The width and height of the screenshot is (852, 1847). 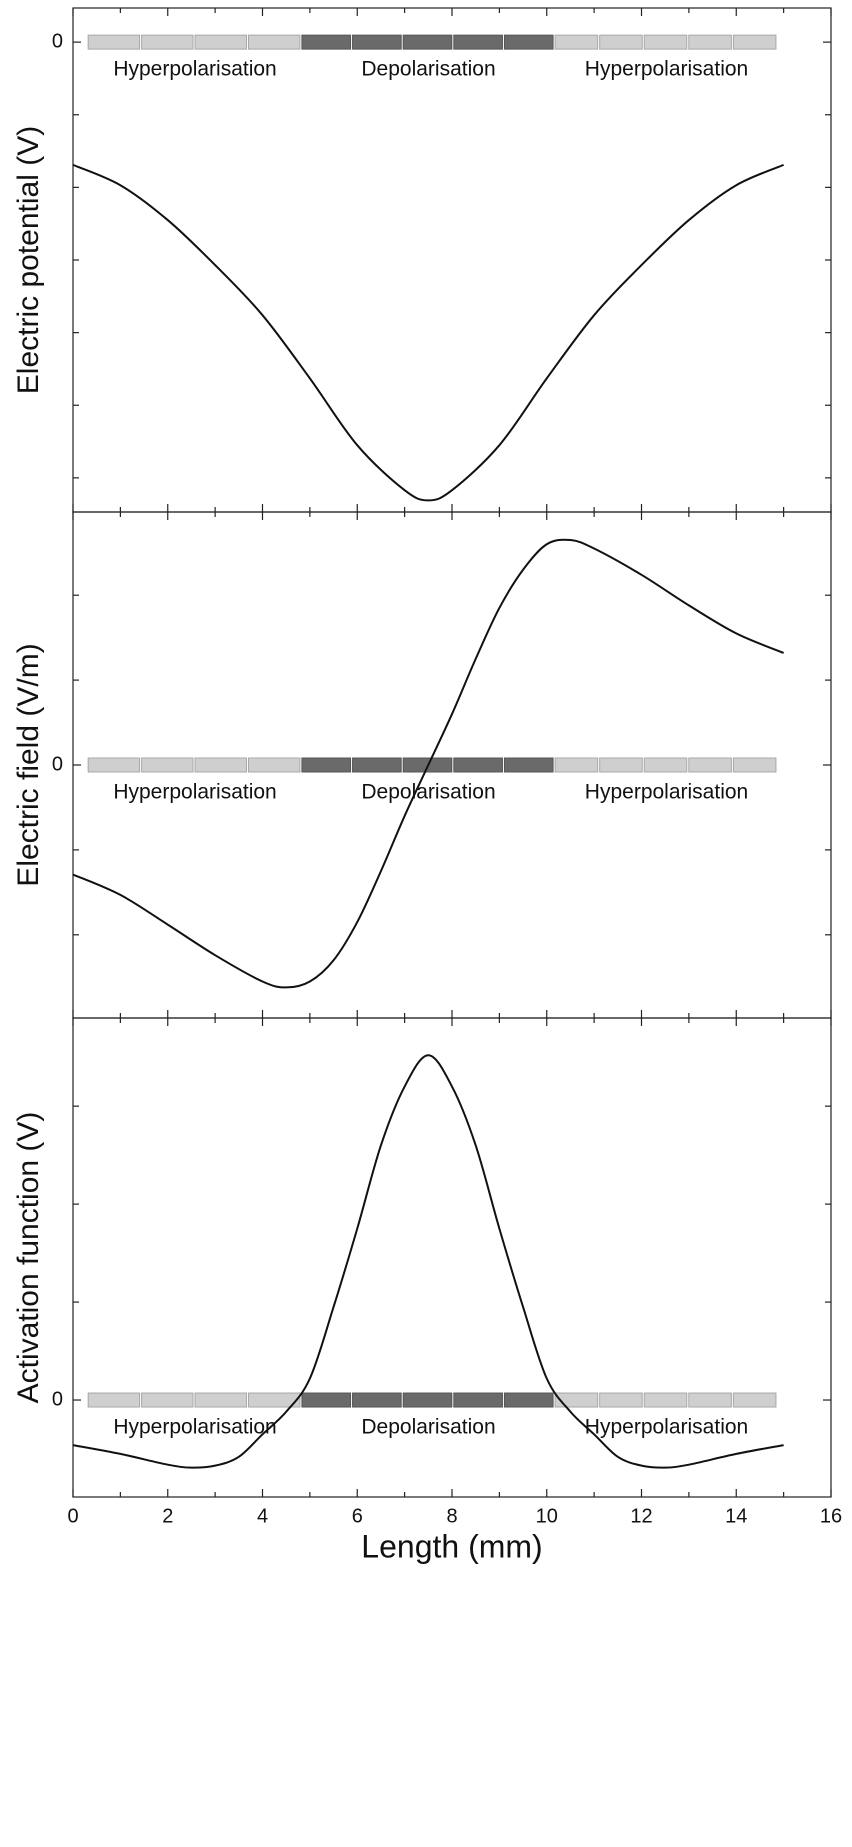 What do you see at coordinates (547, 1516) in the screenshot?
I see `x-tick-label: 10` at bounding box center [547, 1516].